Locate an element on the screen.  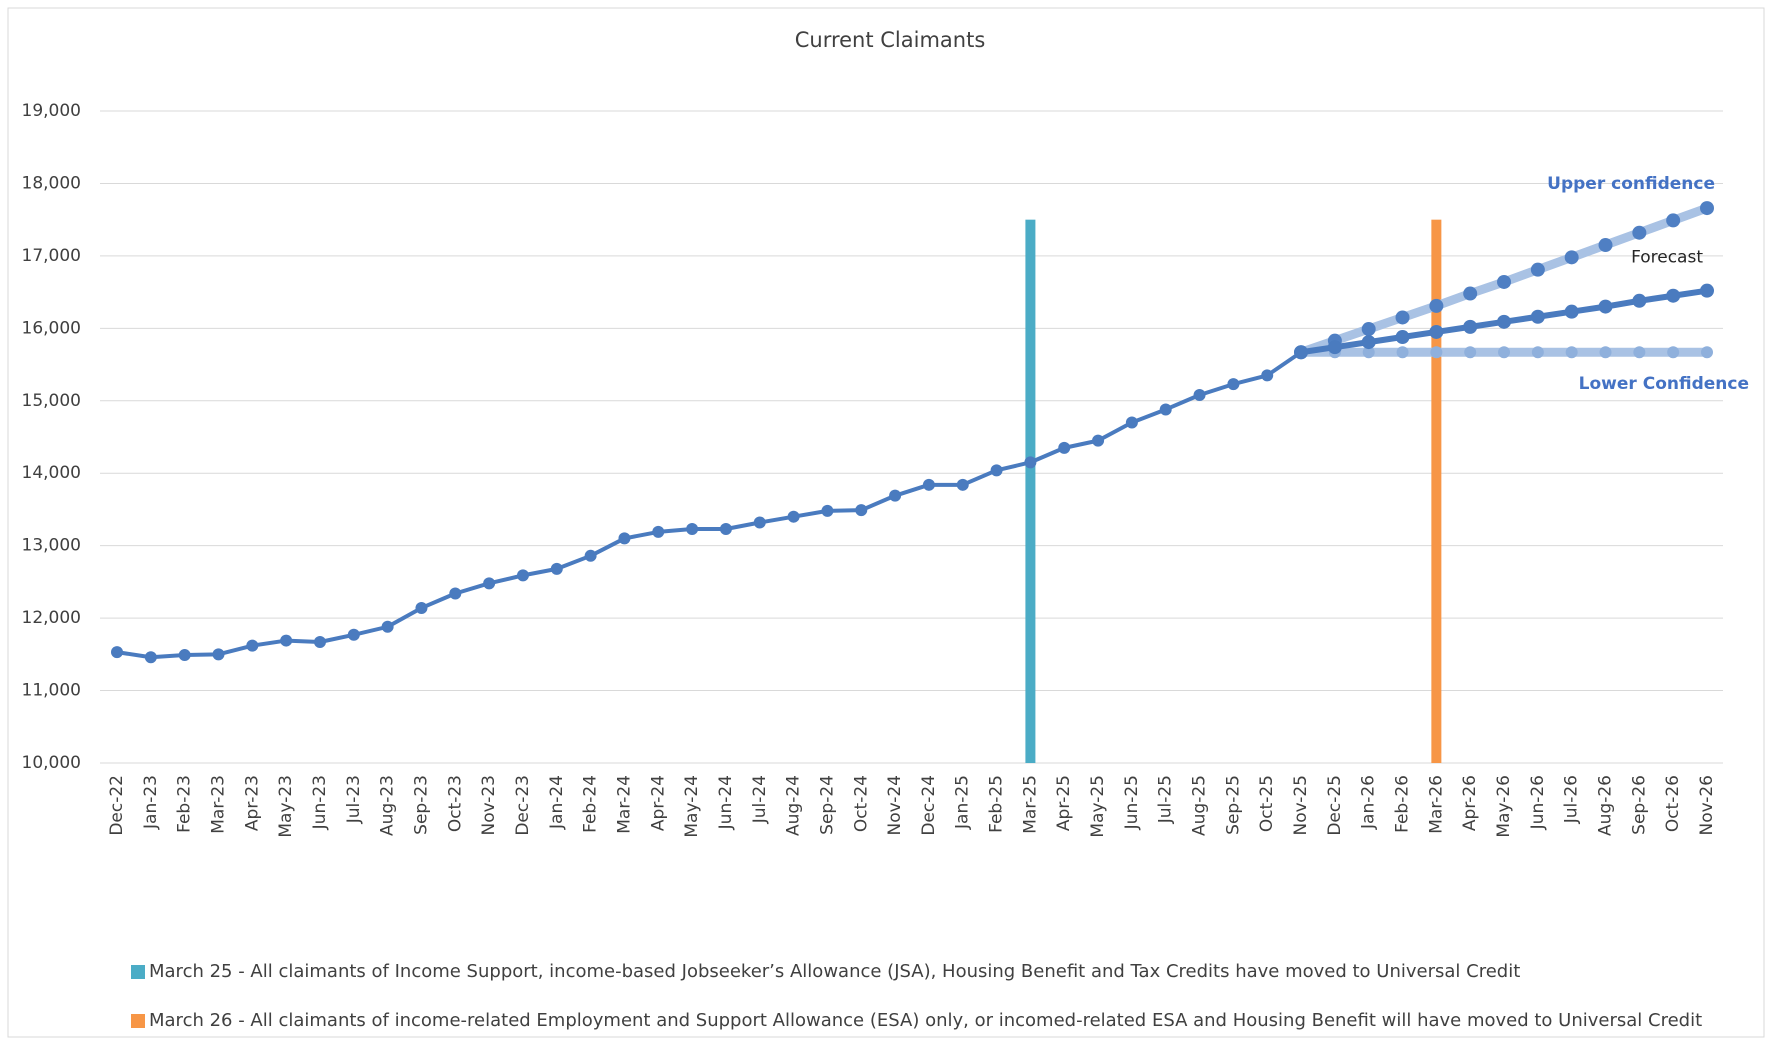
x-tick-label: Apr-24 is located at coordinates (658, 803).